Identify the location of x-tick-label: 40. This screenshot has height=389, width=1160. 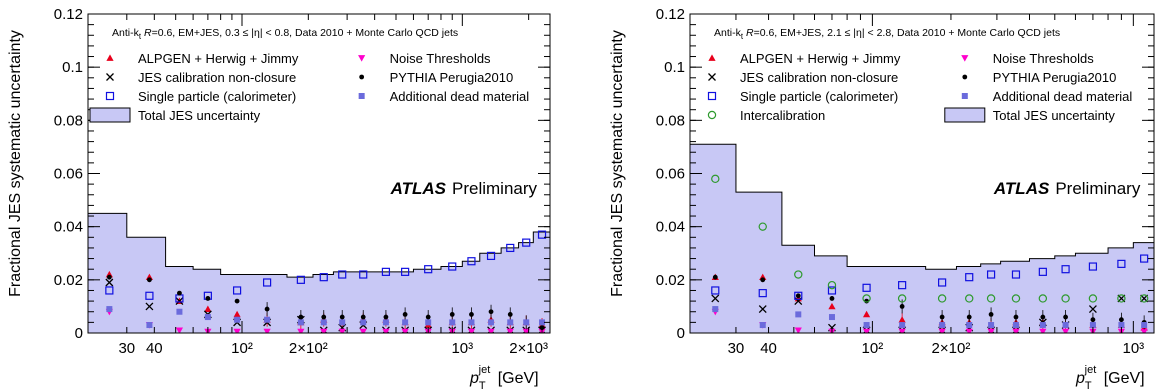
(154, 348).